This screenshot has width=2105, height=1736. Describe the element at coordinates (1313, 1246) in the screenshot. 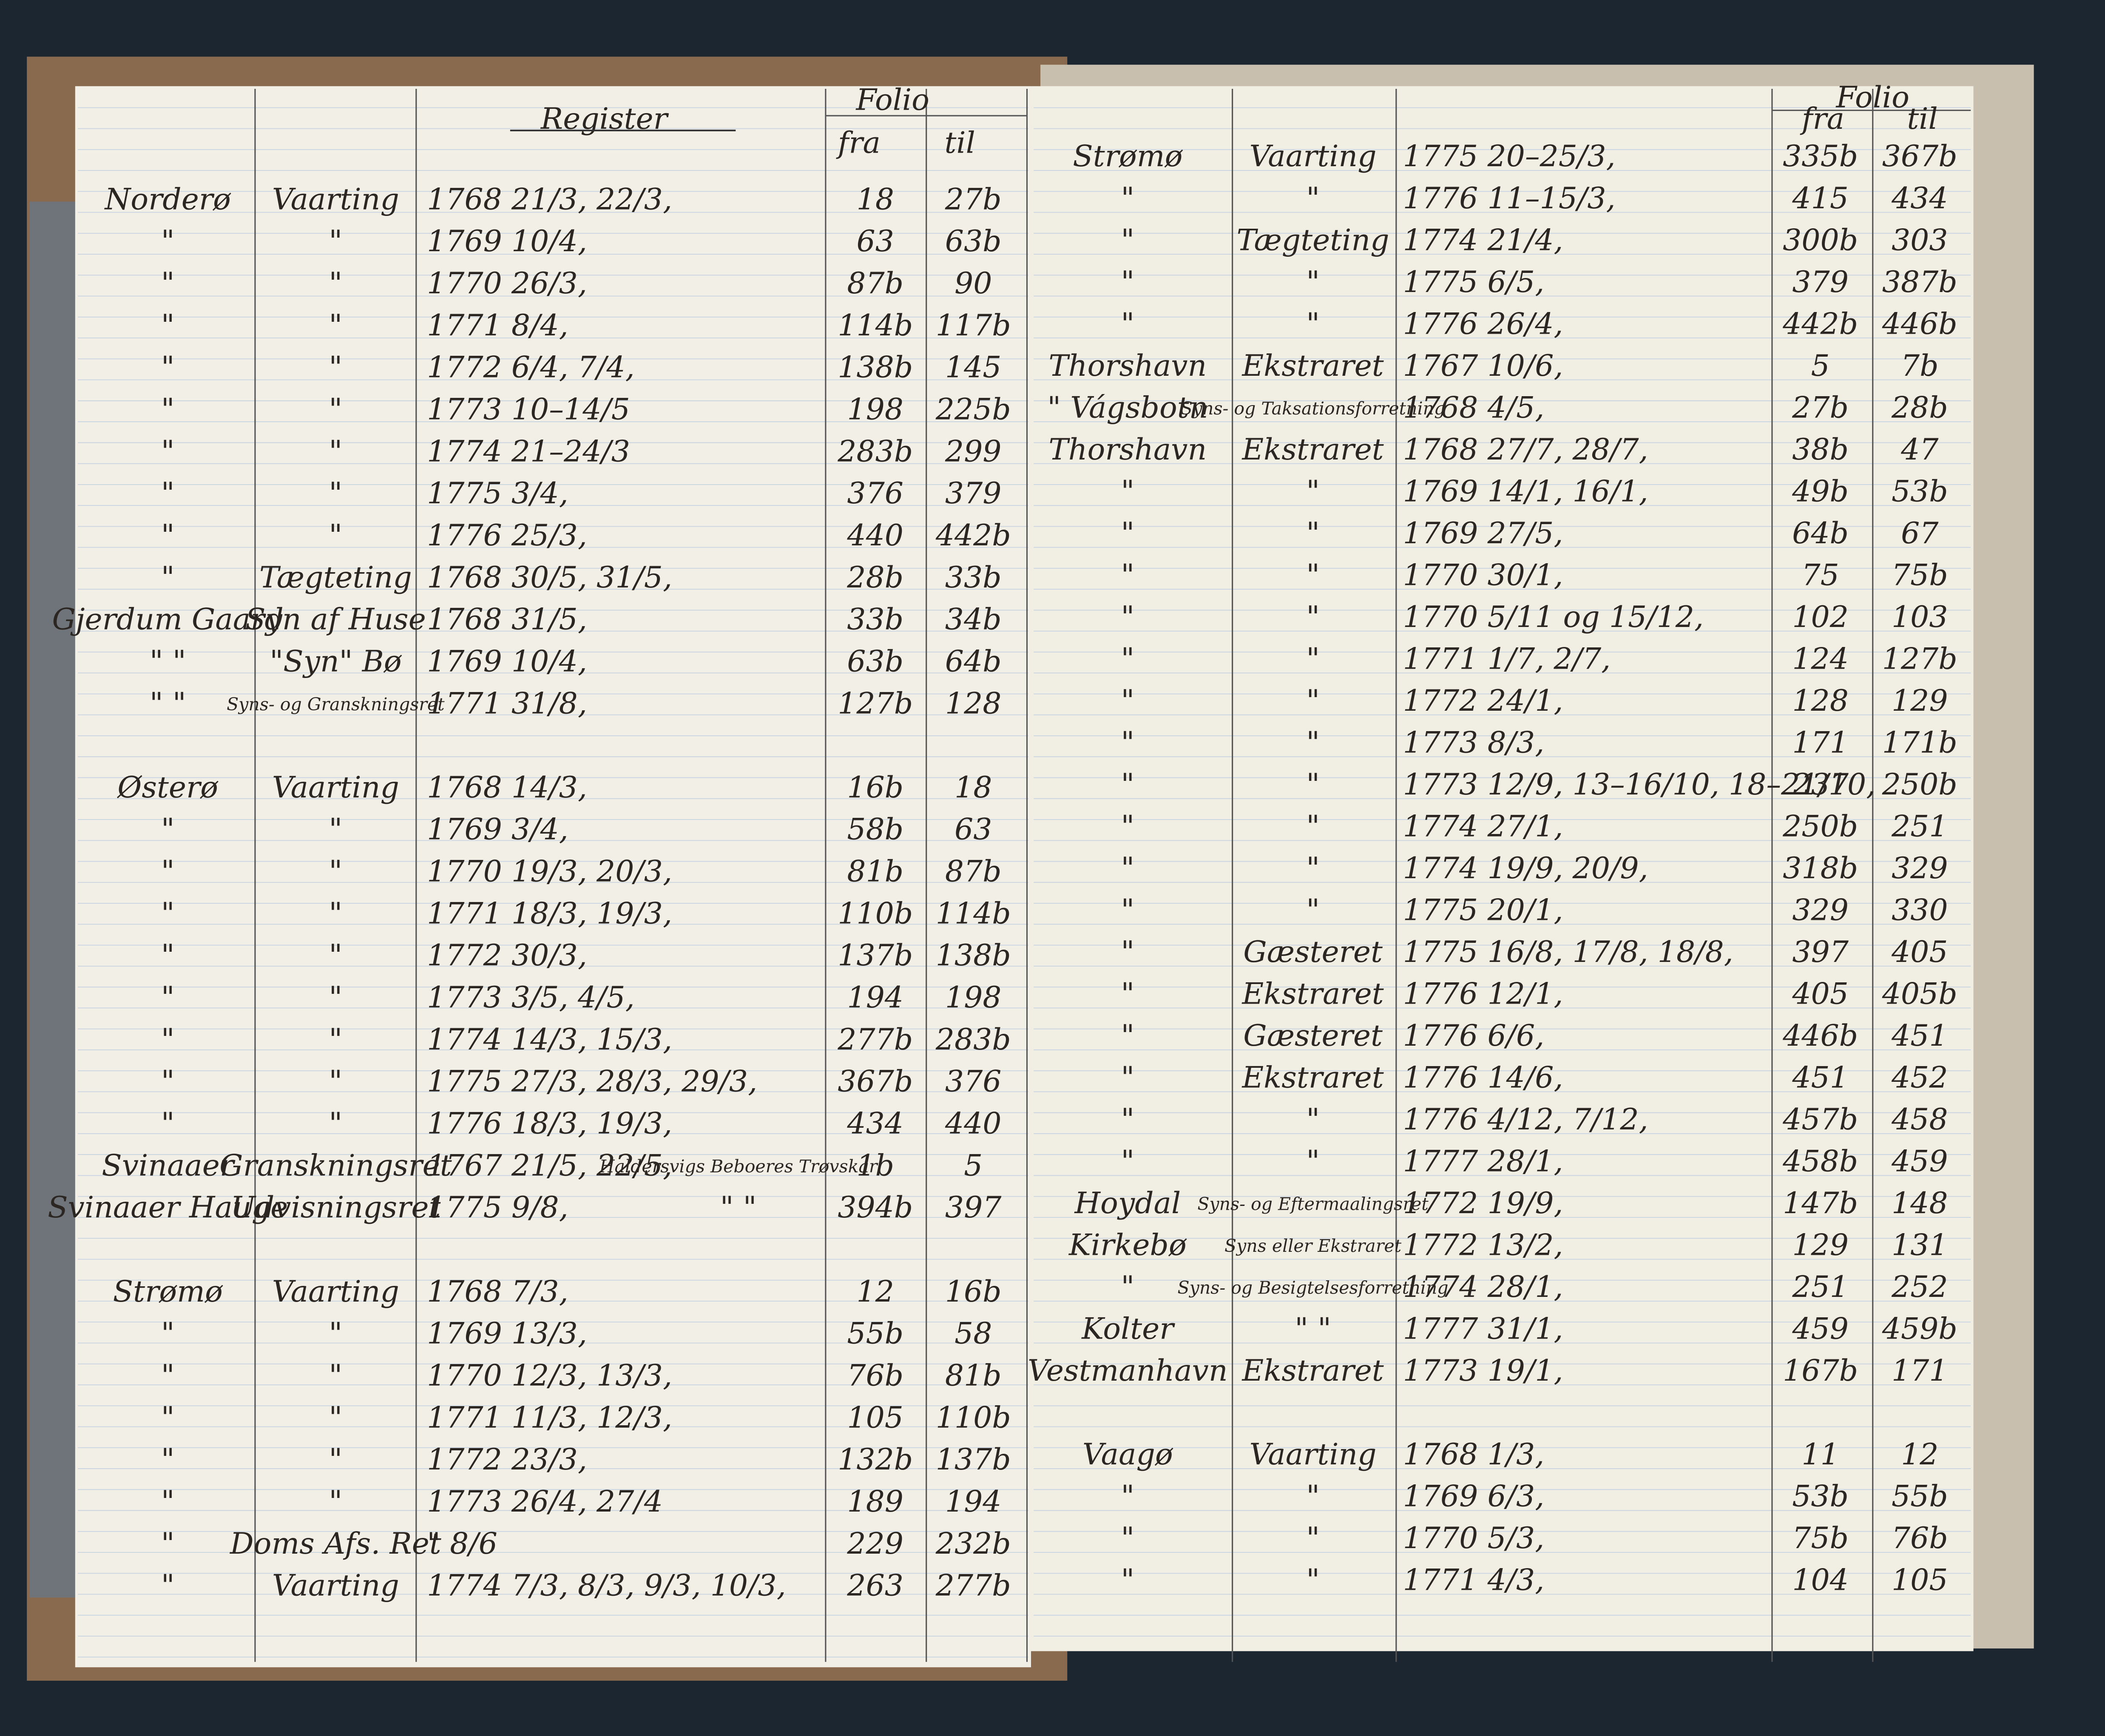

I see `cell-kind: Syns eller Ekstraret` at that location.